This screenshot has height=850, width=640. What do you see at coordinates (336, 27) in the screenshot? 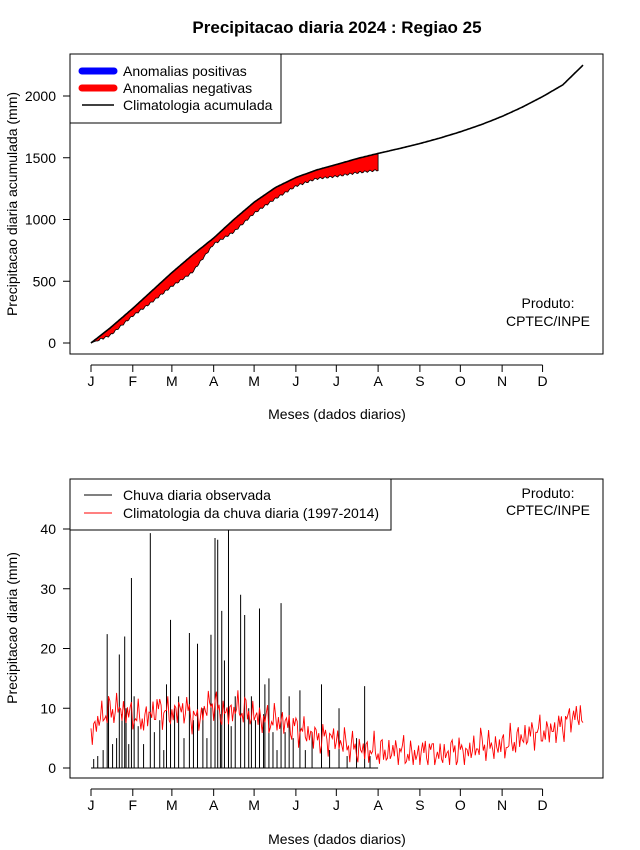
I see `chart-title: Precipitacao diaria 2024 : Regiao 25` at bounding box center [336, 27].